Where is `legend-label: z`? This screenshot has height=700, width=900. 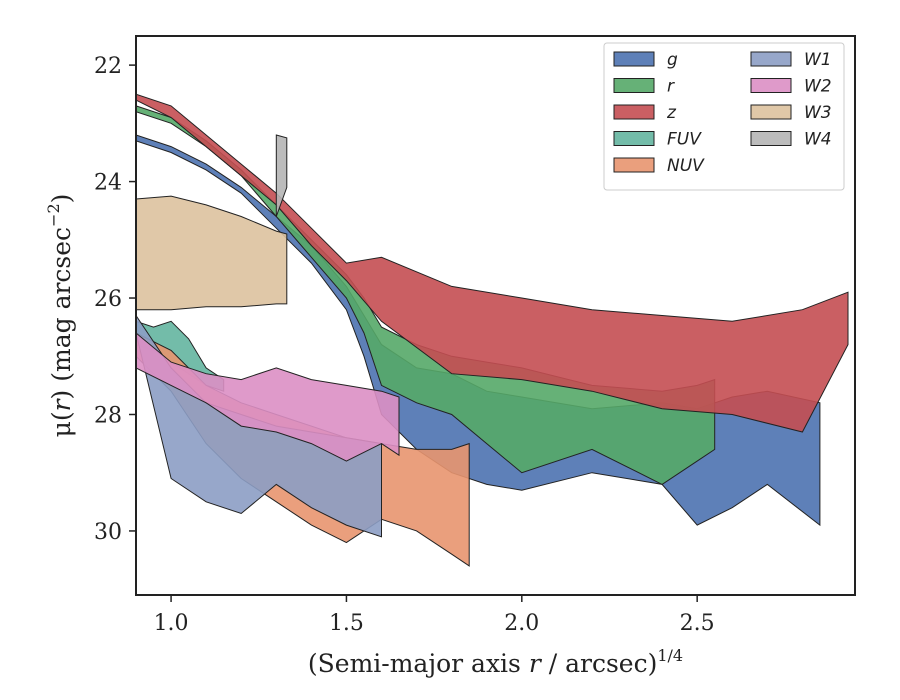
legend-label: z is located at coordinates (671, 113).